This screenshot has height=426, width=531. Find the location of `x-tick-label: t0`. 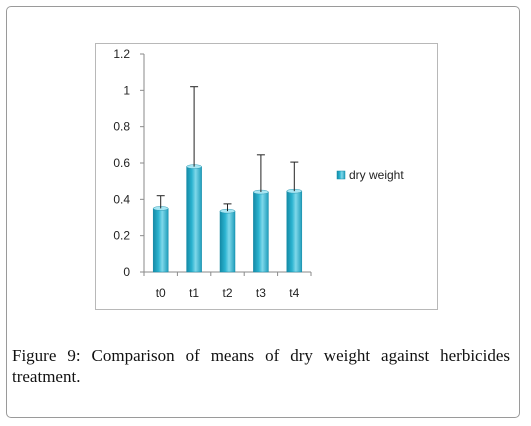

x-tick-label: t0 is located at coordinates (161, 293).